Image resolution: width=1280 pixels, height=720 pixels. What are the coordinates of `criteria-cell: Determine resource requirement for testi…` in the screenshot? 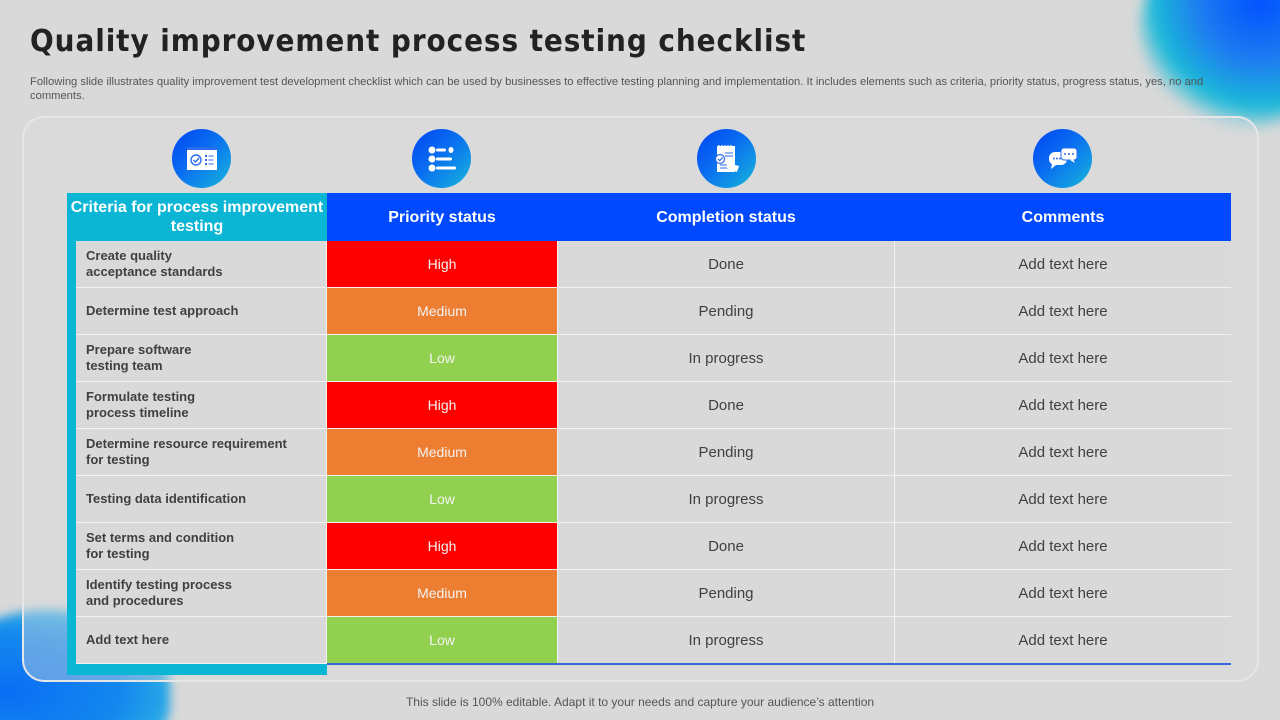 It's located at (201, 452).